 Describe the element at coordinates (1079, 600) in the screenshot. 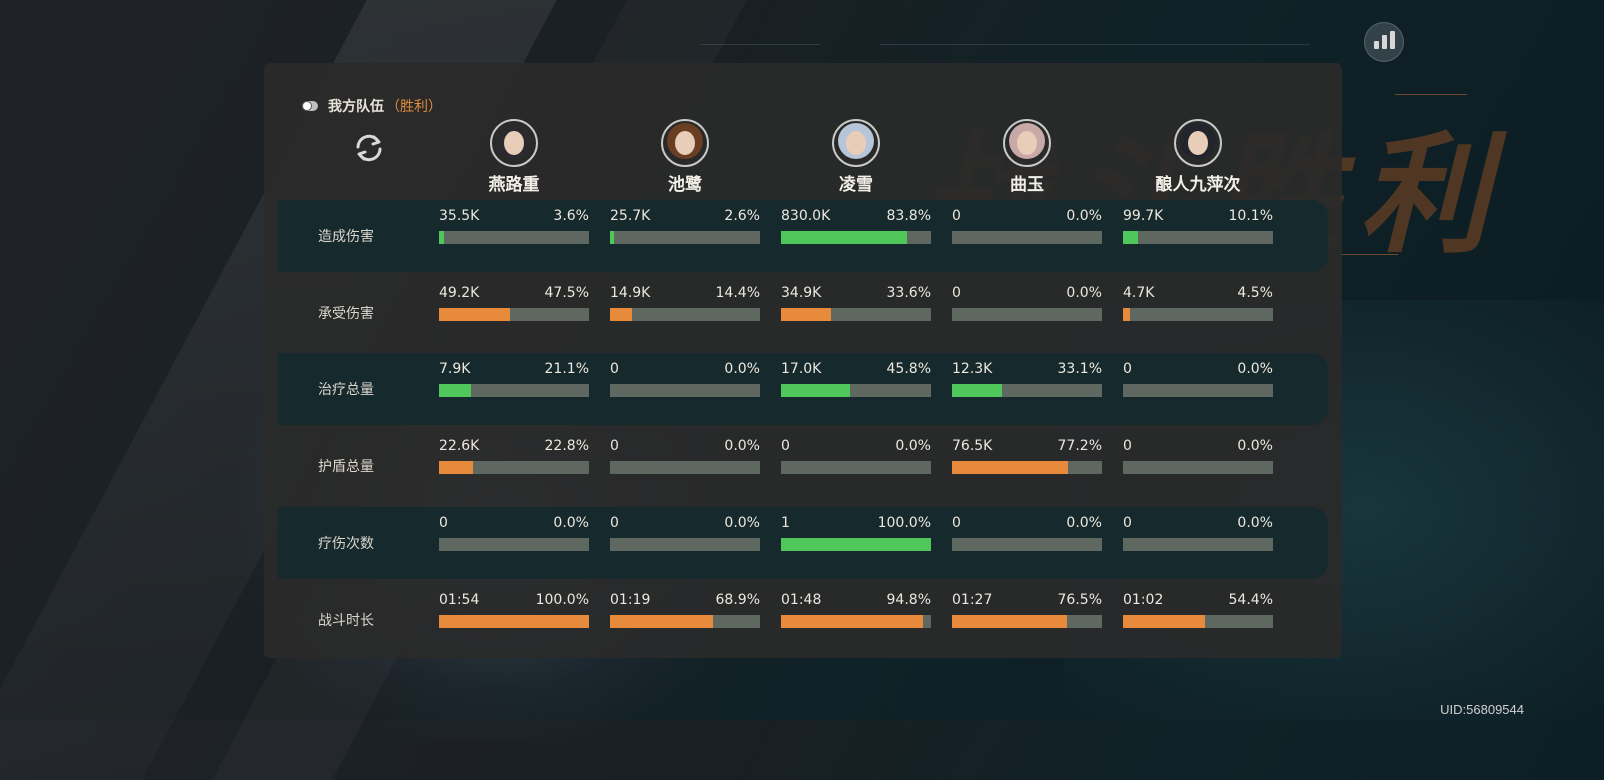

I see `stat-percent: 76.5%` at that location.